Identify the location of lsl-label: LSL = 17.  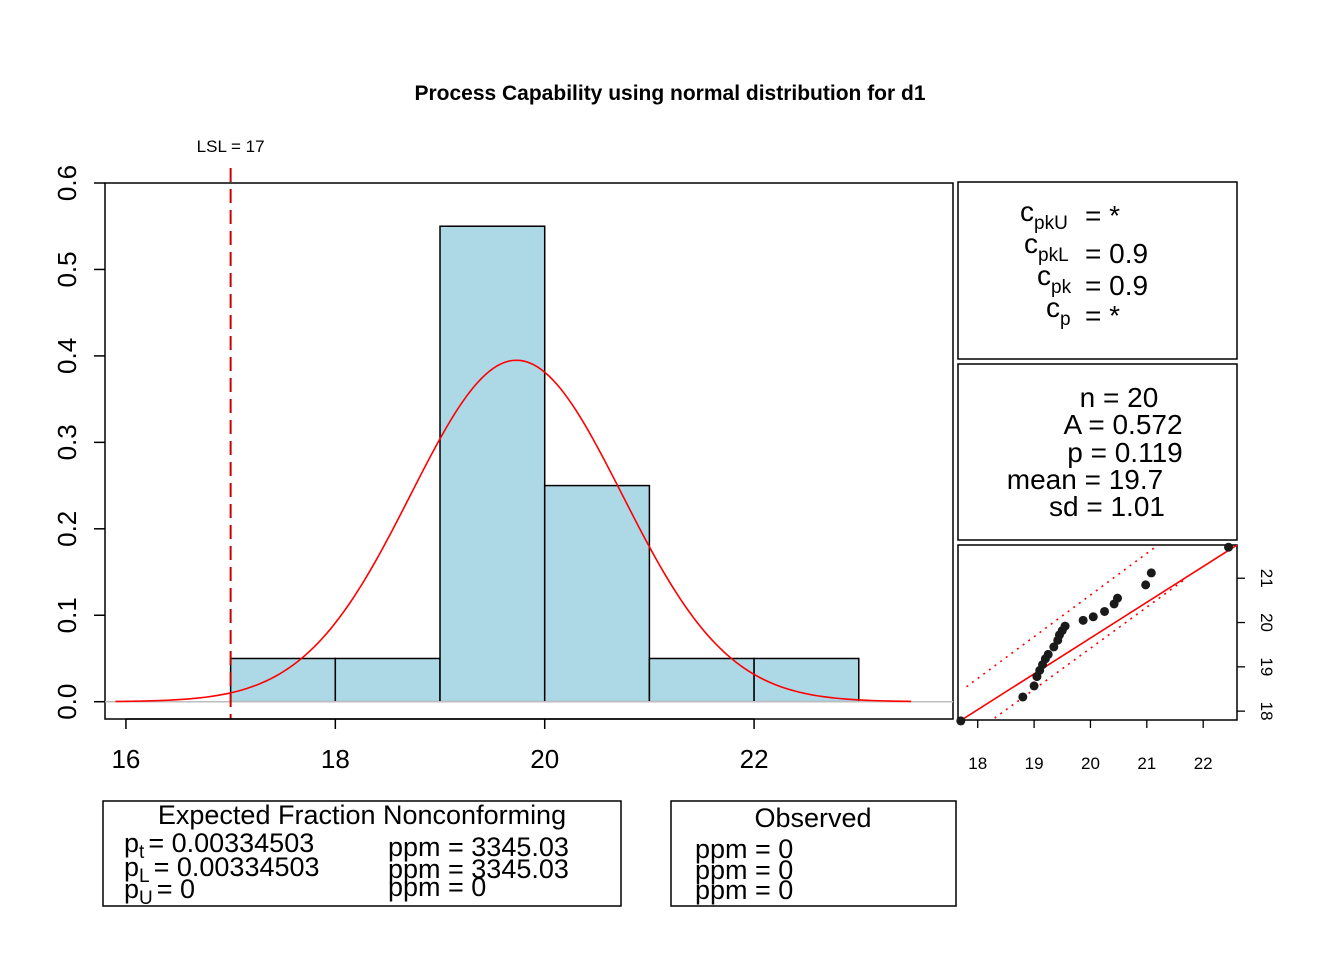
(231, 146).